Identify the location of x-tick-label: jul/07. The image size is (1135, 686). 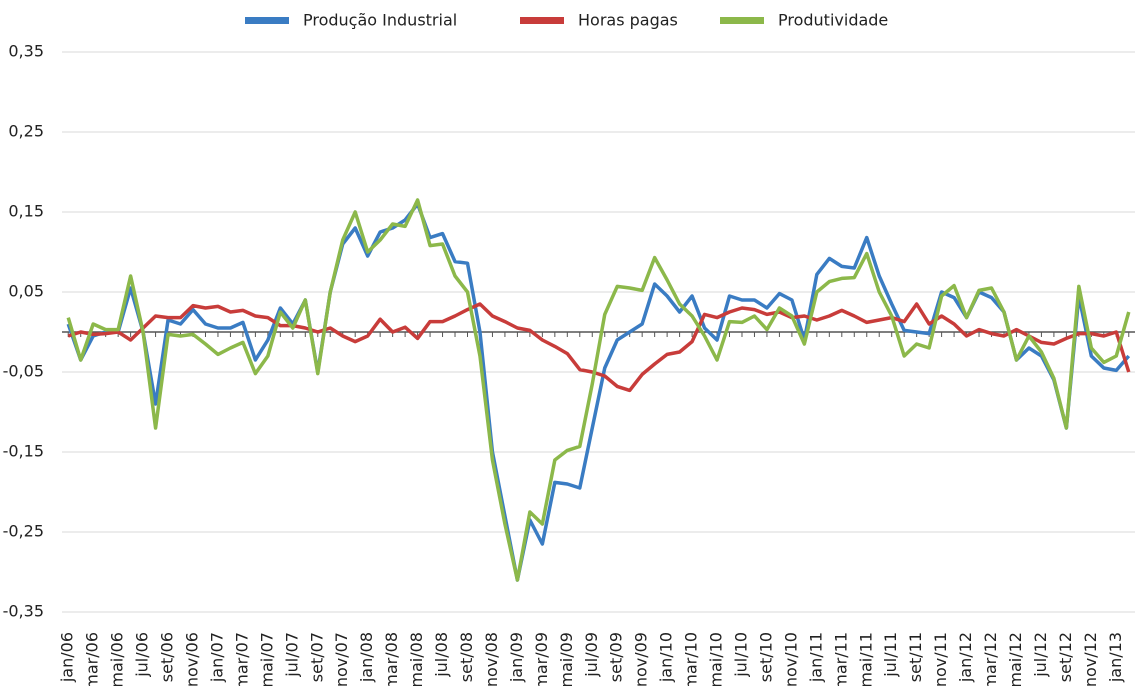
(291, 655).